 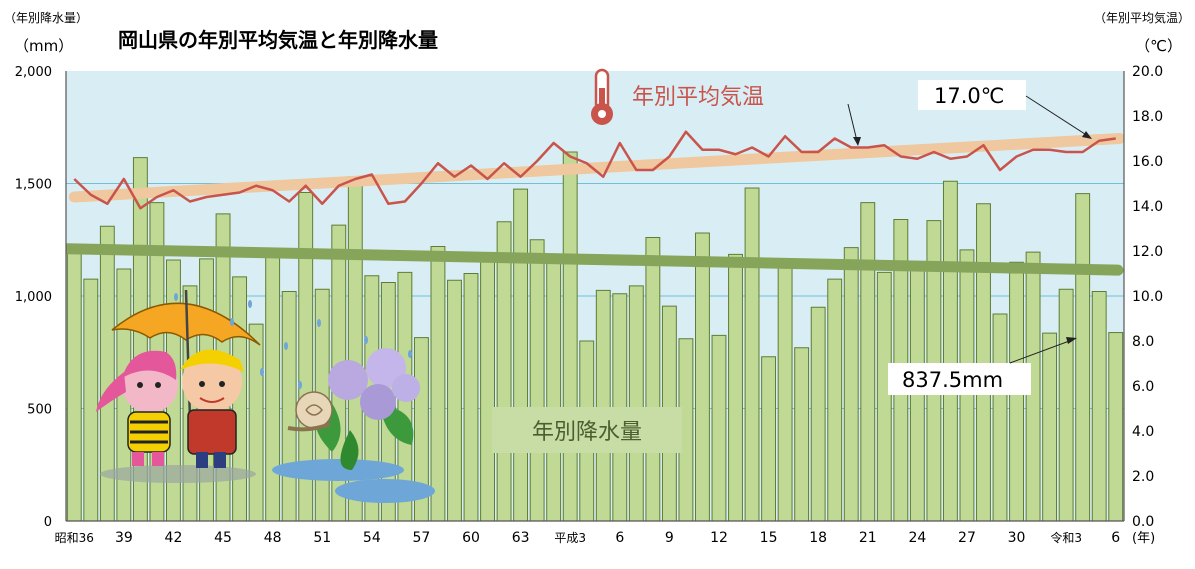 I want to click on right-axis-tick-label: 2.0, so click(x=1143, y=477).